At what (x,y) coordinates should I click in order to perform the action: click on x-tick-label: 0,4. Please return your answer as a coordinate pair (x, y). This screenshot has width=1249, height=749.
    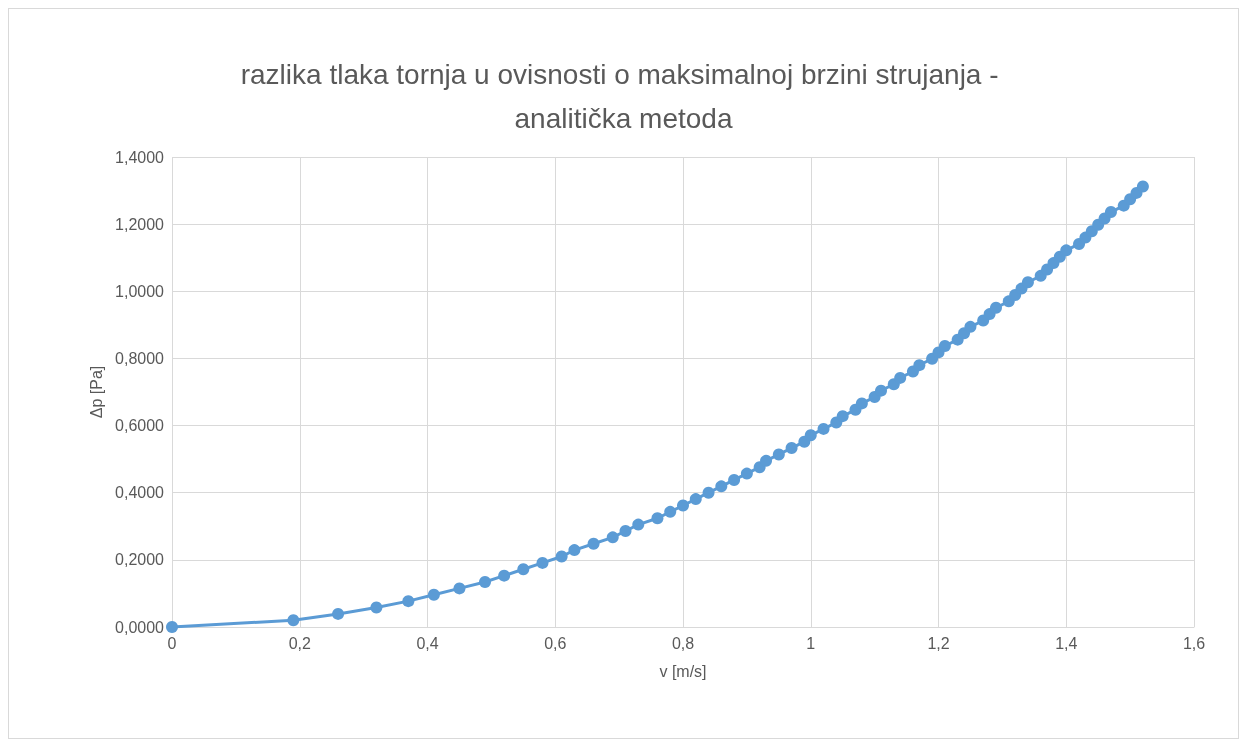
    Looking at the image, I should click on (427, 643).